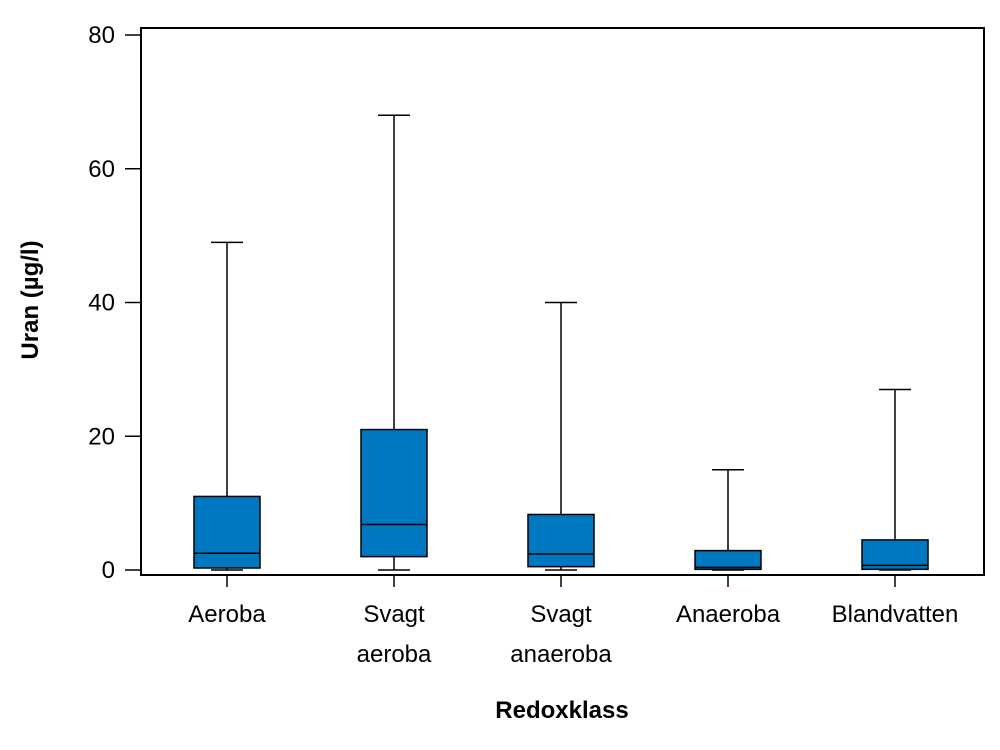 The width and height of the screenshot is (1000, 750). I want to click on x-category-label: Anaeroba, so click(728, 614).